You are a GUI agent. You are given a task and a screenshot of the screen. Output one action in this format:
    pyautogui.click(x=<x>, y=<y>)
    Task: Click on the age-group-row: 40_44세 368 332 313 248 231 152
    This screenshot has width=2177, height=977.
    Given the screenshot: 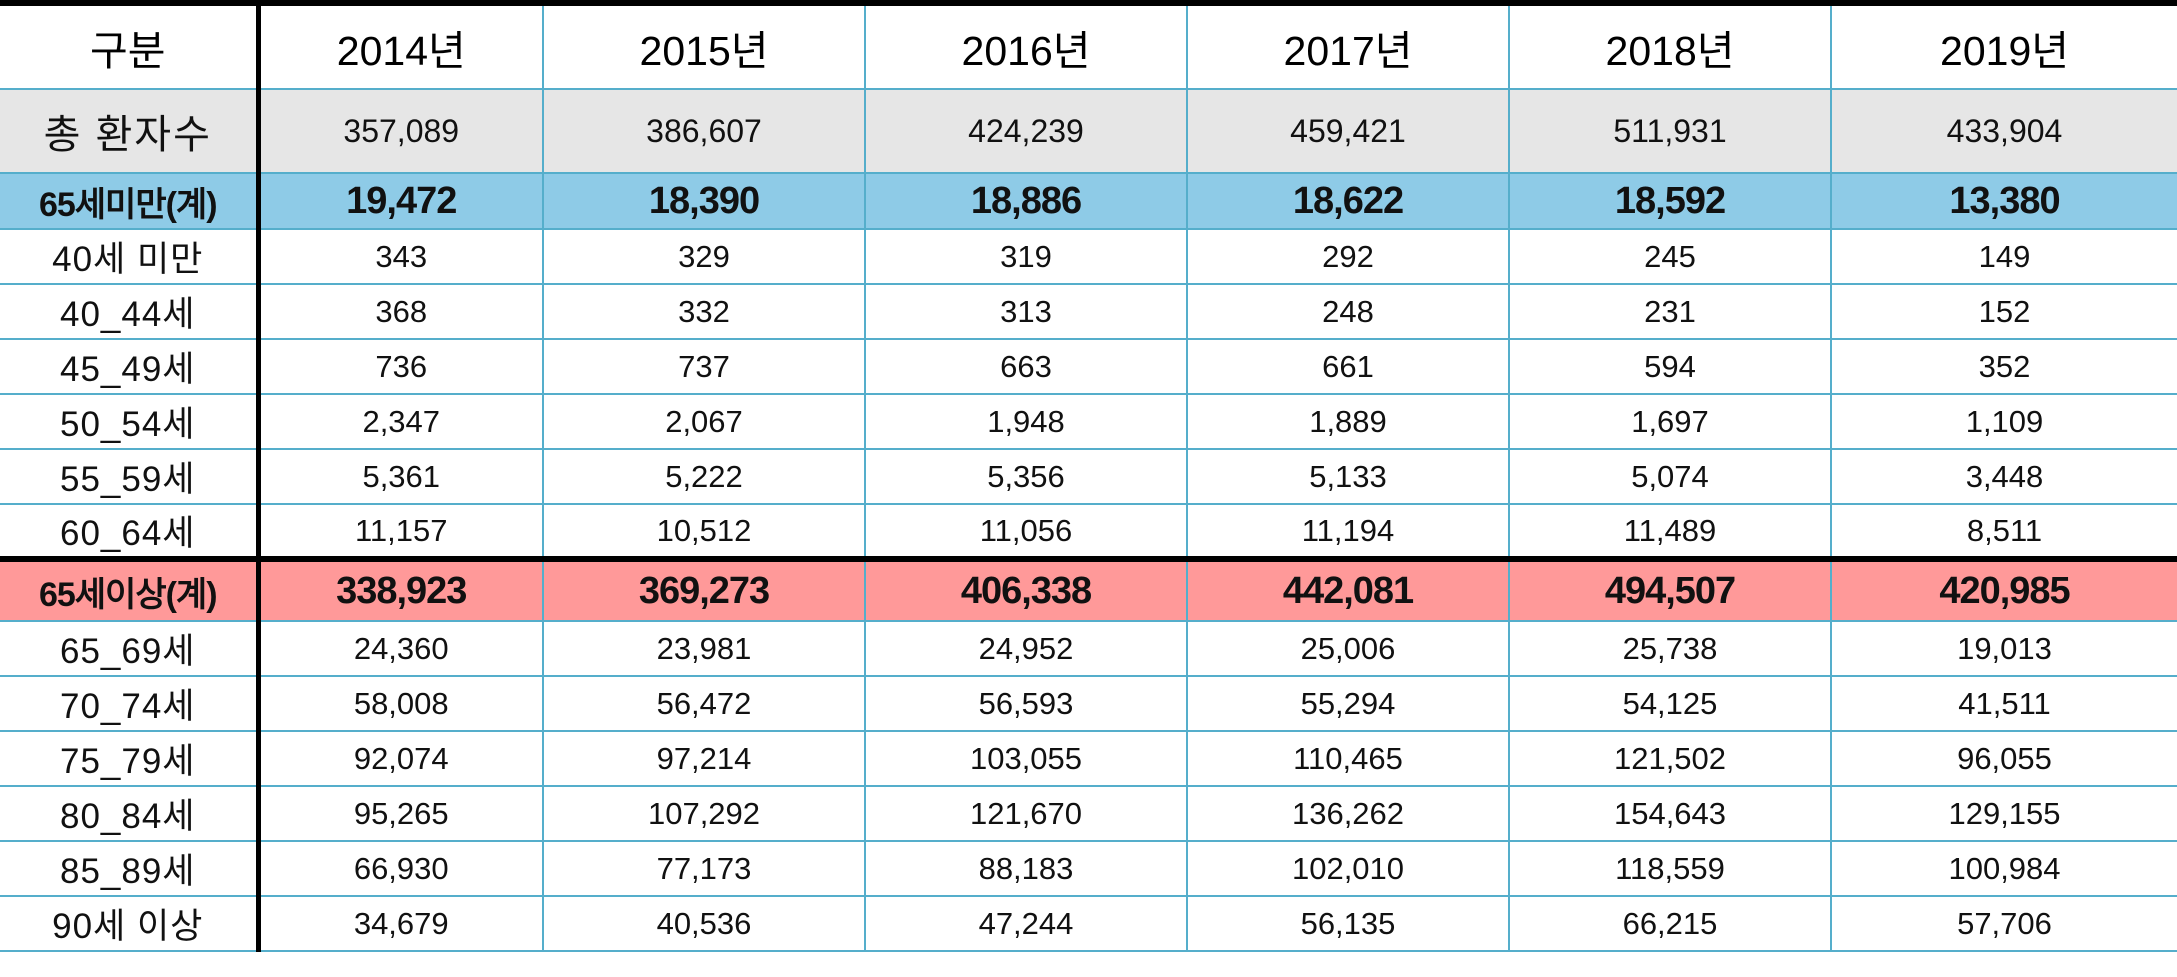 What is the action you would take?
    pyautogui.click(x=1088, y=312)
    